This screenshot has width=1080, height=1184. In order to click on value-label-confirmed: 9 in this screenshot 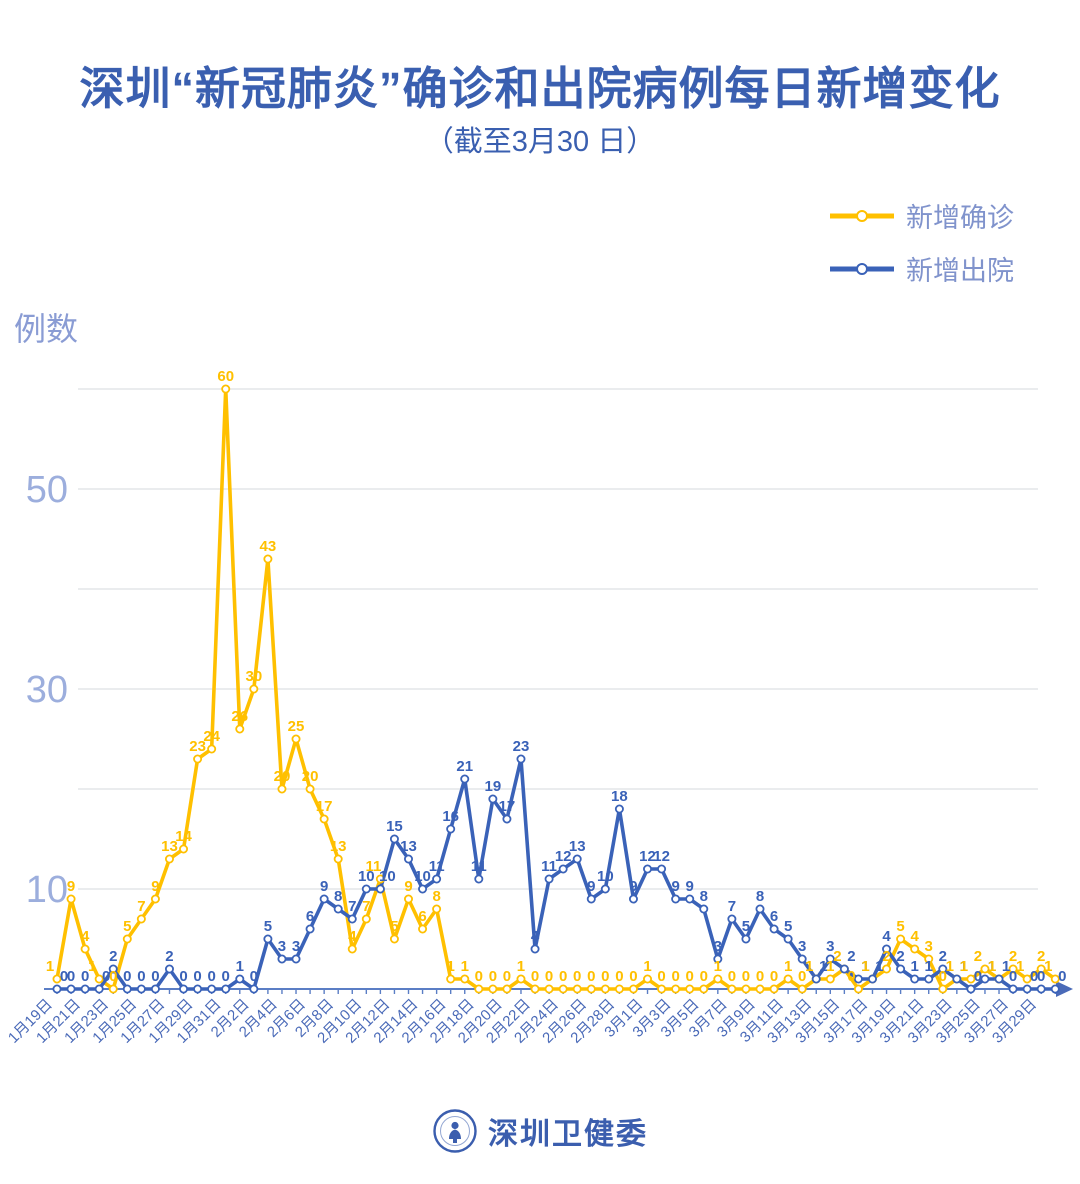, I will do `click(155, 886)`.